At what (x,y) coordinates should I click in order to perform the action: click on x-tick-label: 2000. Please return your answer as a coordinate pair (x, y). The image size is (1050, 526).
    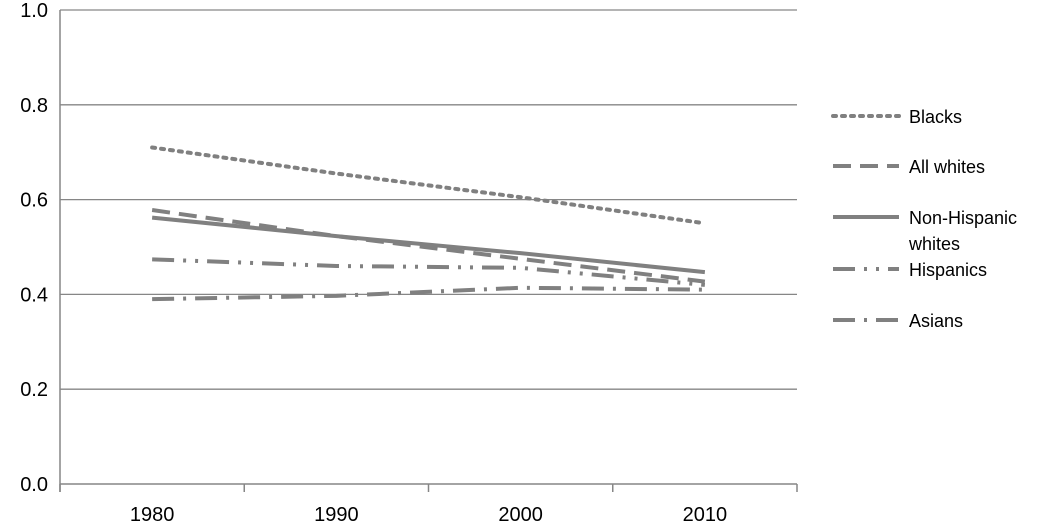
    Looking at the image, I should click on (520, 515).